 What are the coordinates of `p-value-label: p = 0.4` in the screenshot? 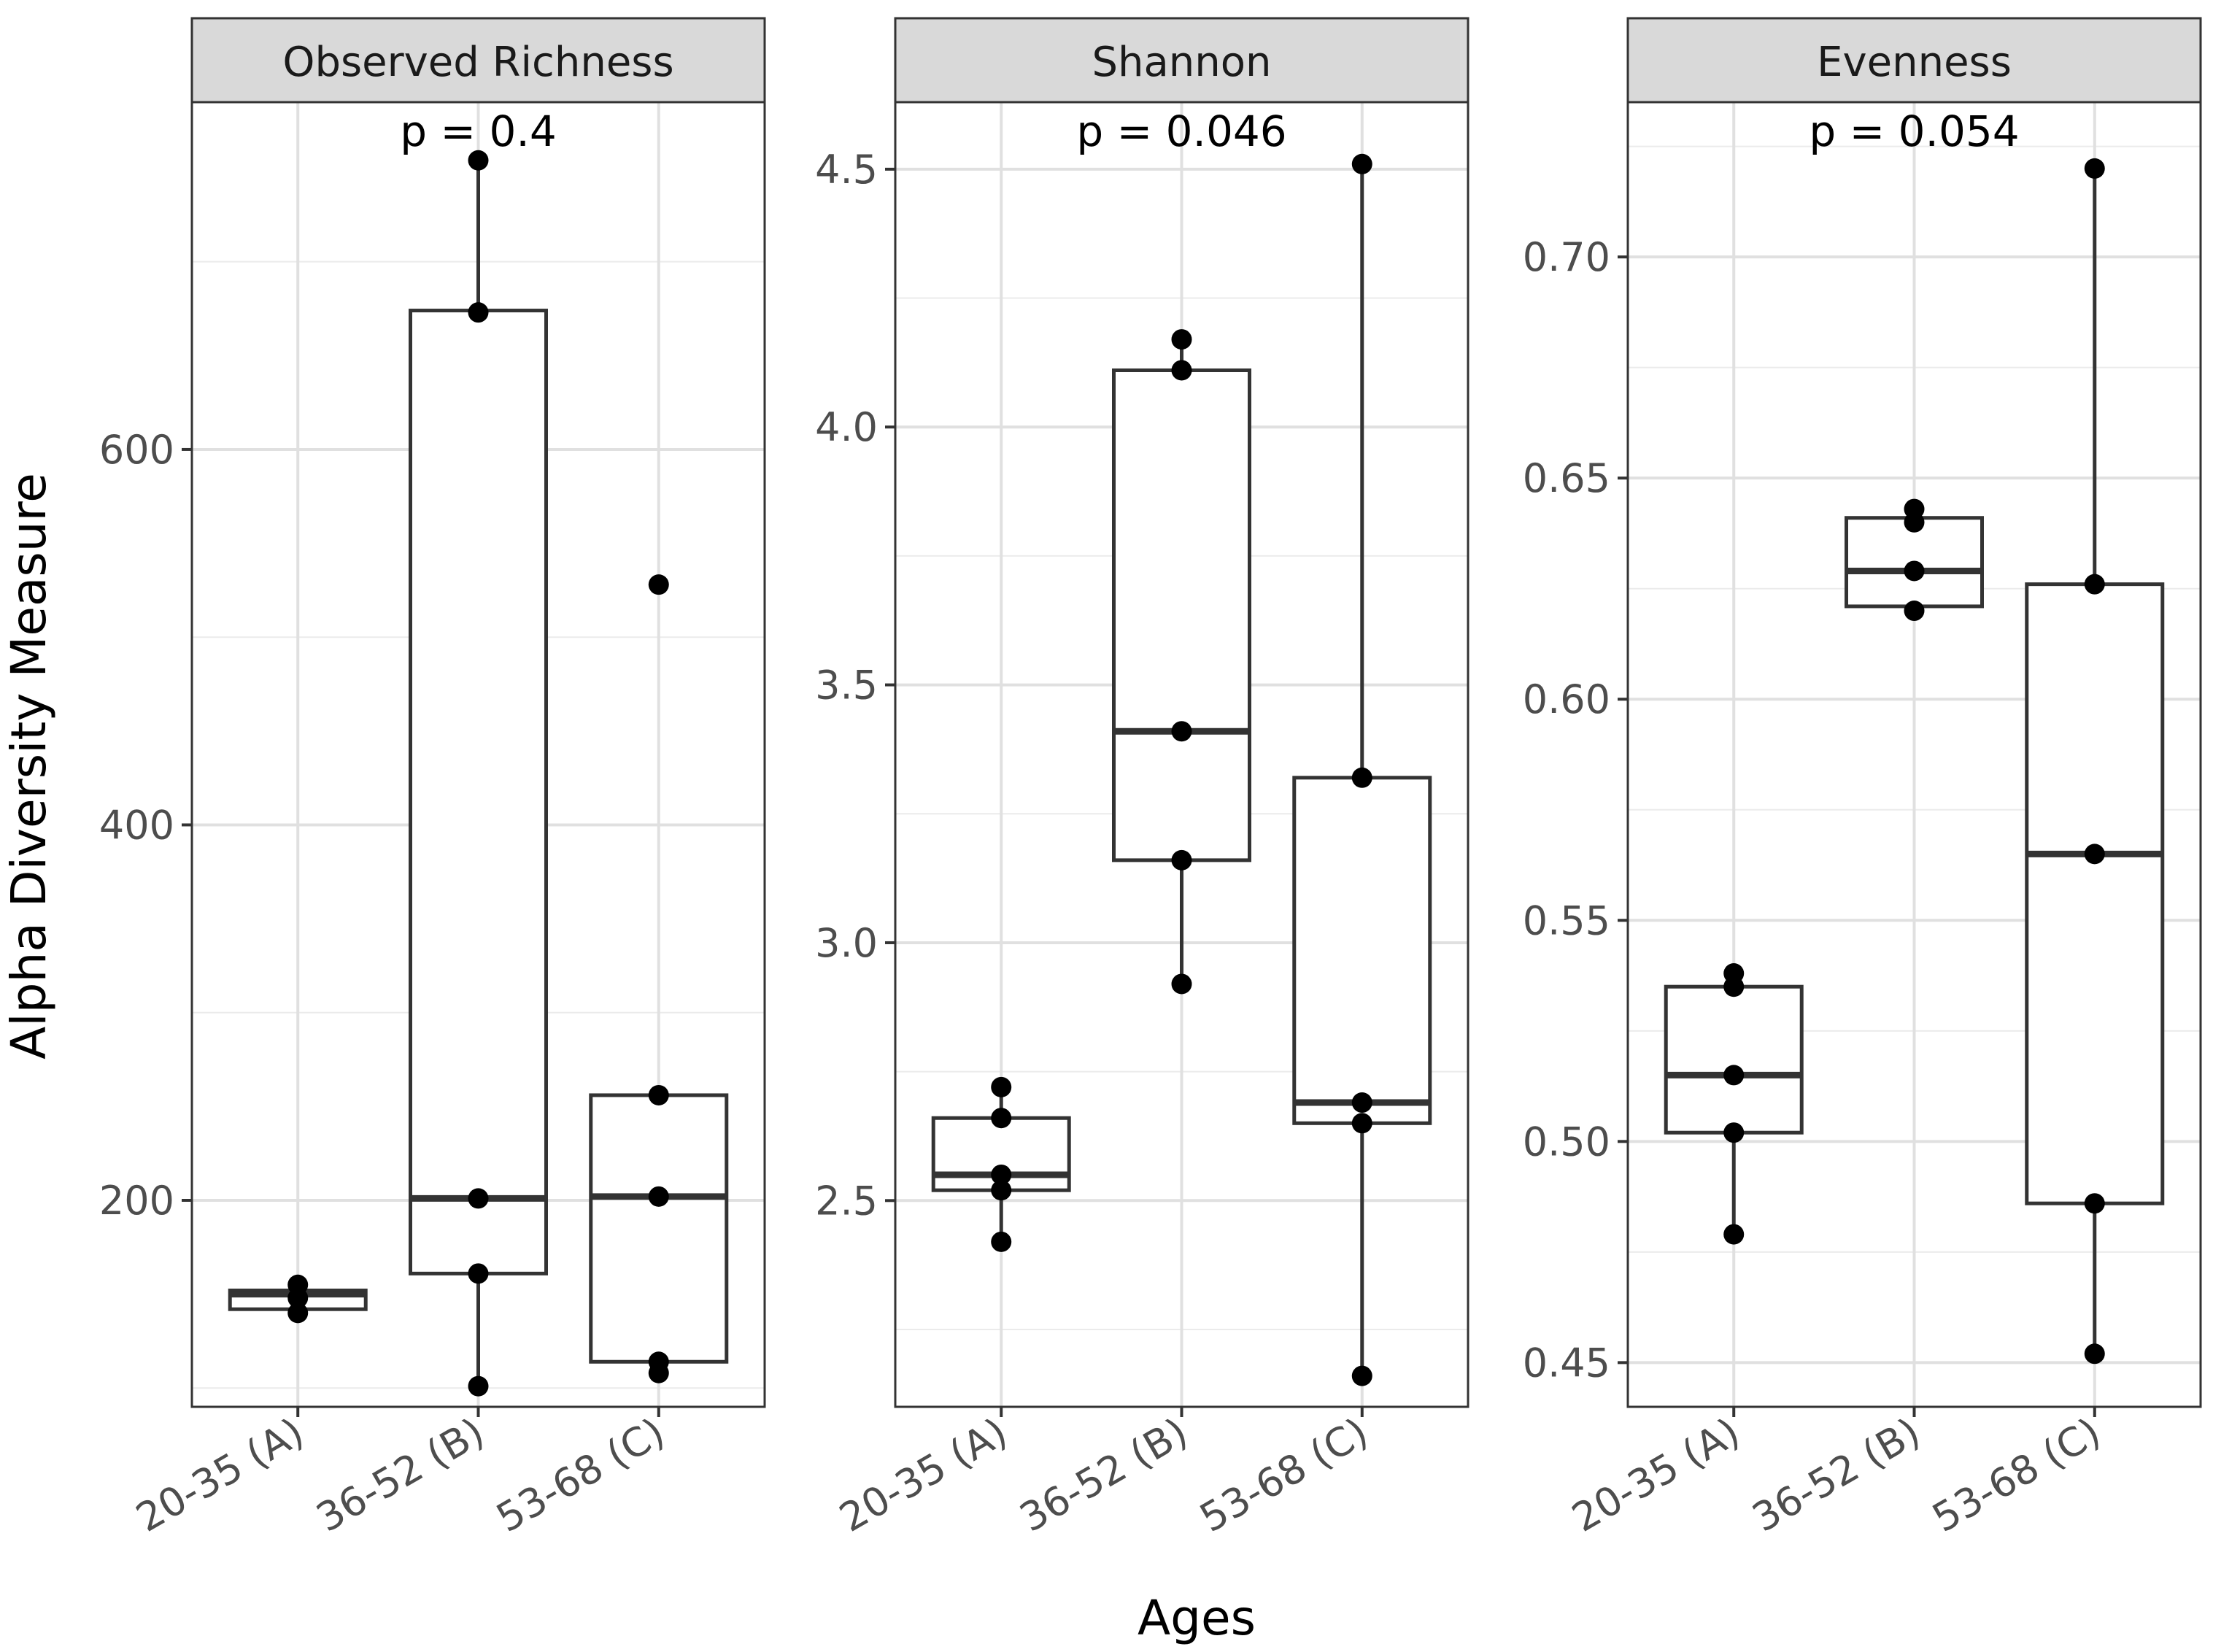 It's located at (479, 131).